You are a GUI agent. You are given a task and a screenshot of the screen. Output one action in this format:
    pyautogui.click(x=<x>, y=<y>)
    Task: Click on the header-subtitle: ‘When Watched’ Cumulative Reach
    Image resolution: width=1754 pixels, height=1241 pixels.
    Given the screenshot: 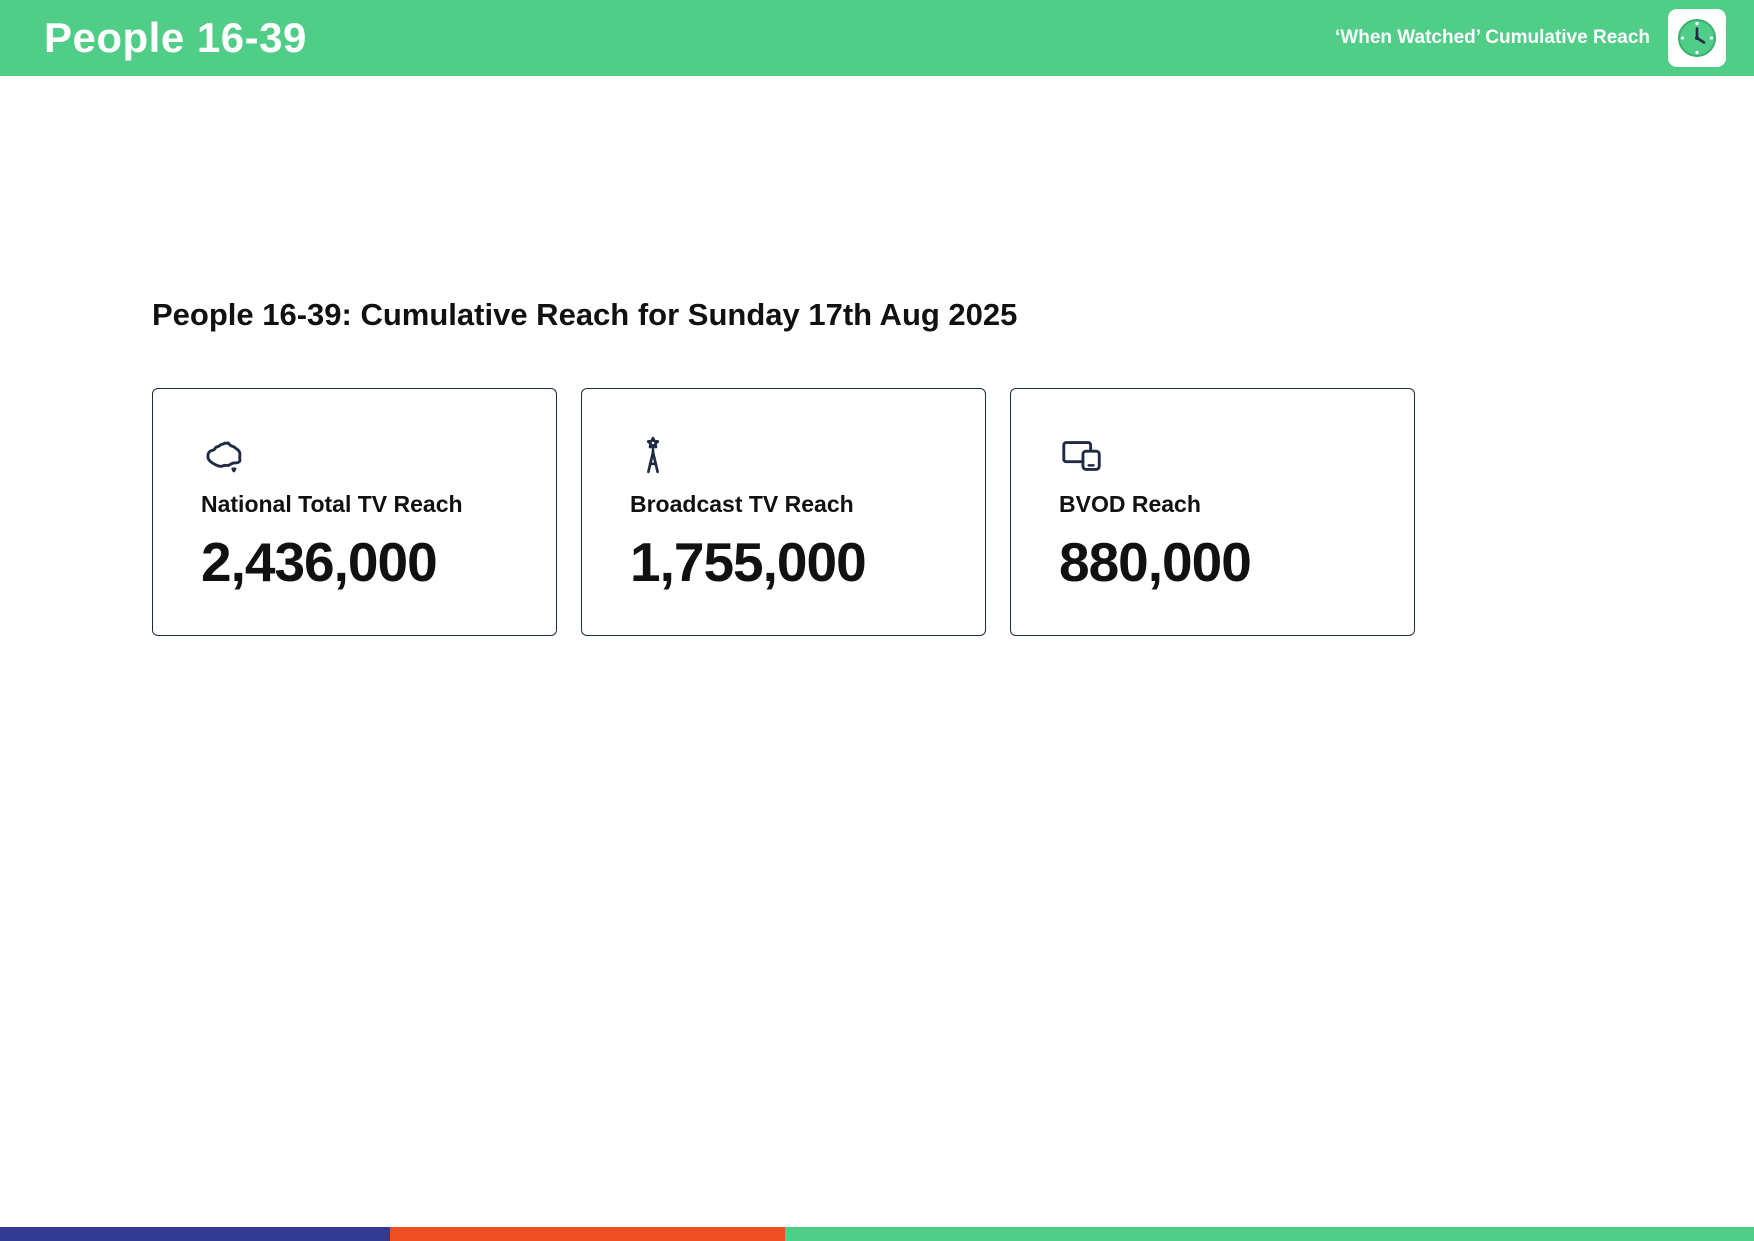 What is the action you would take?
    pyautogui.click(x=1492, y=37)
    